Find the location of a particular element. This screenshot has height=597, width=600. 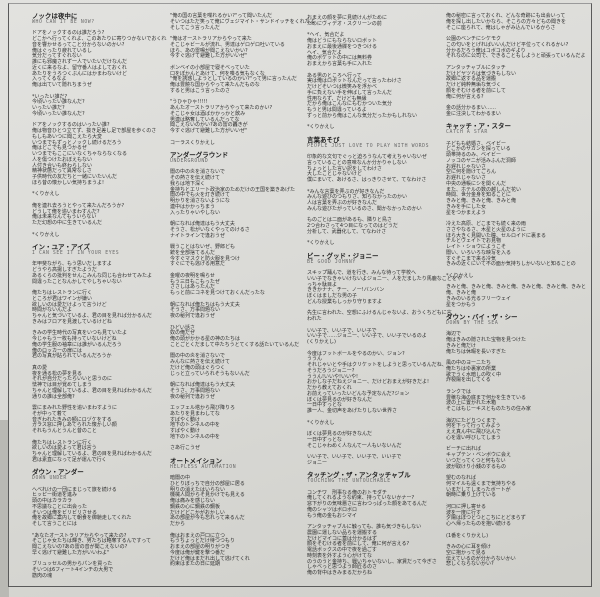

lyric-line: ビーチに出れば is located at coordinates (464, 449).